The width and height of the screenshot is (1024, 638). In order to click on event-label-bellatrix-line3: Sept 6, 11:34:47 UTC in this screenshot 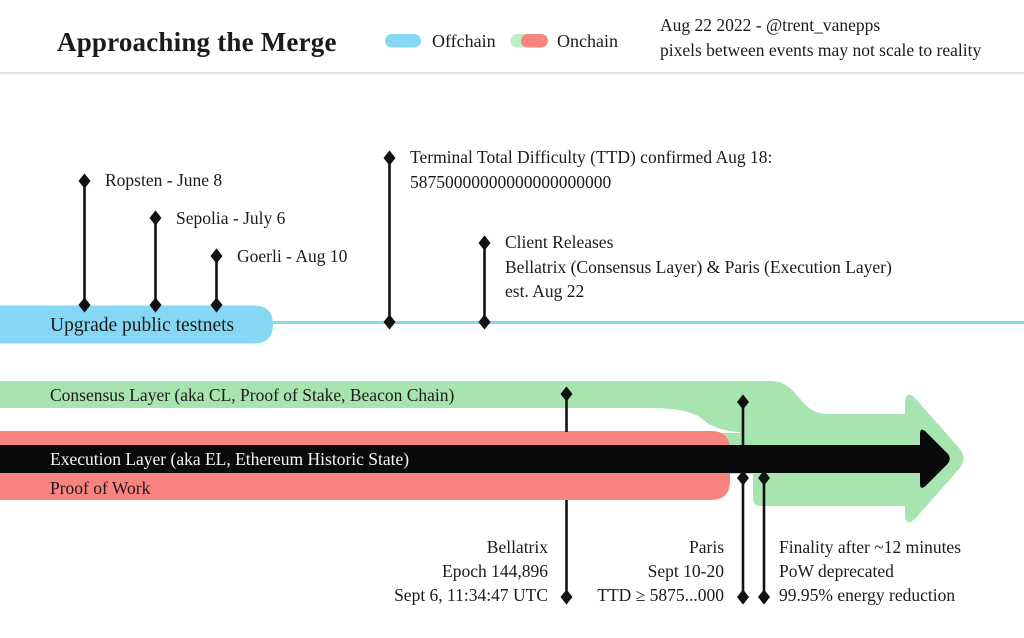, I will do `click(471, 595)`.